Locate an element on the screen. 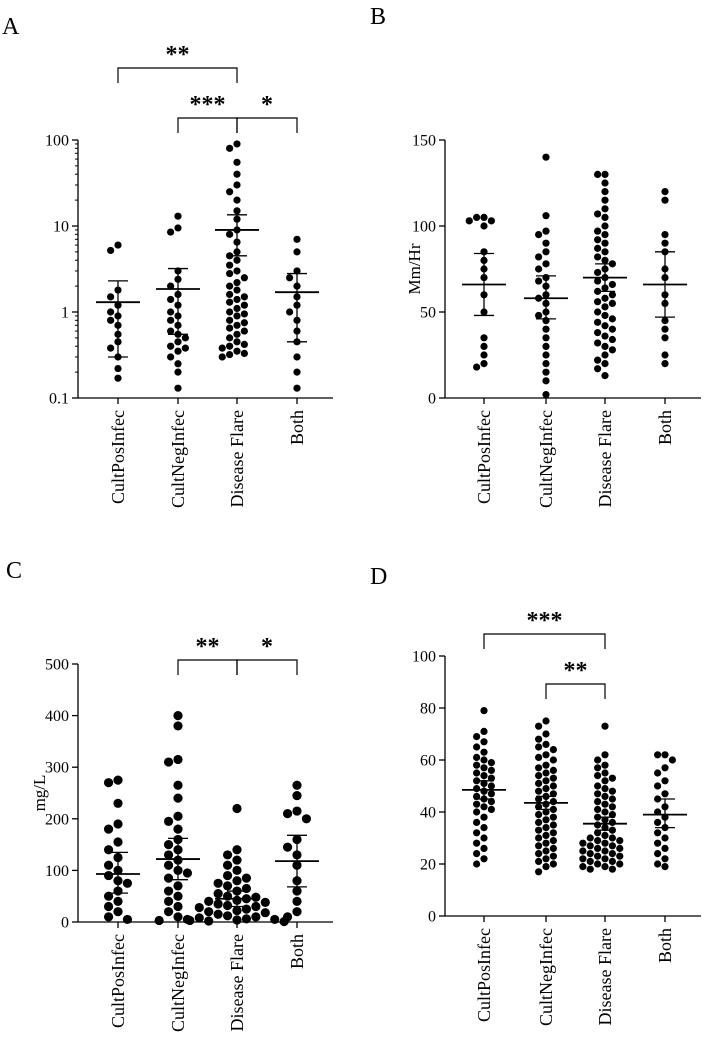  panel-d-category-label: CultNegInfec is located at coordinates (546, 977).